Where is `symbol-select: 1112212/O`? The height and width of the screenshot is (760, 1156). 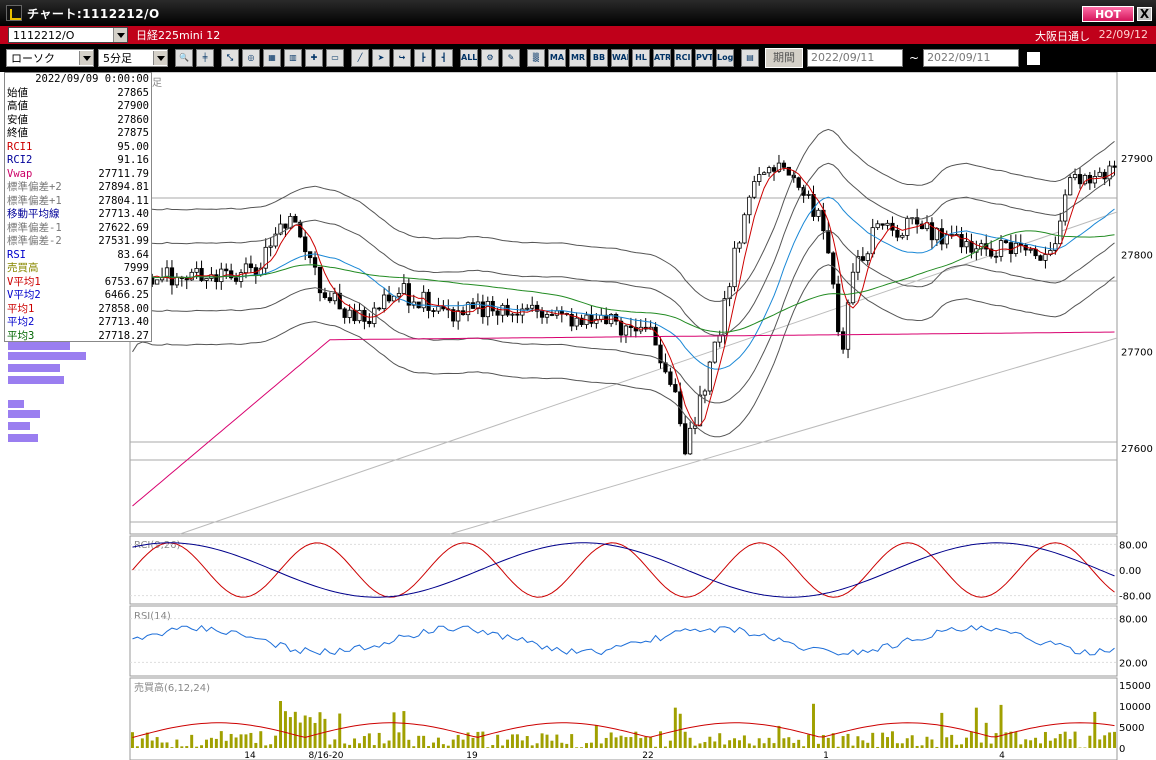
symbol-select: 1112212/O is located at coordinates (68, 35).